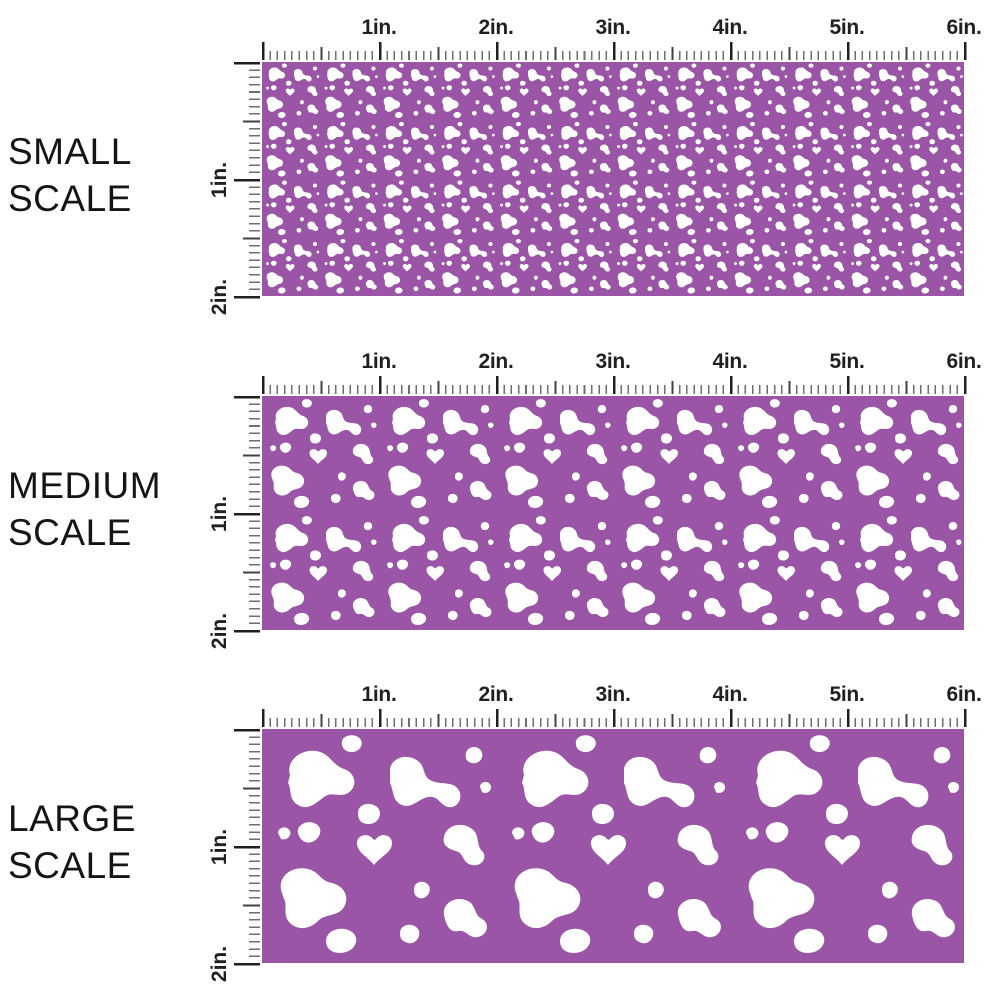  I want to click on scale-name-line-1: MEDIUM, so click(85, 485).